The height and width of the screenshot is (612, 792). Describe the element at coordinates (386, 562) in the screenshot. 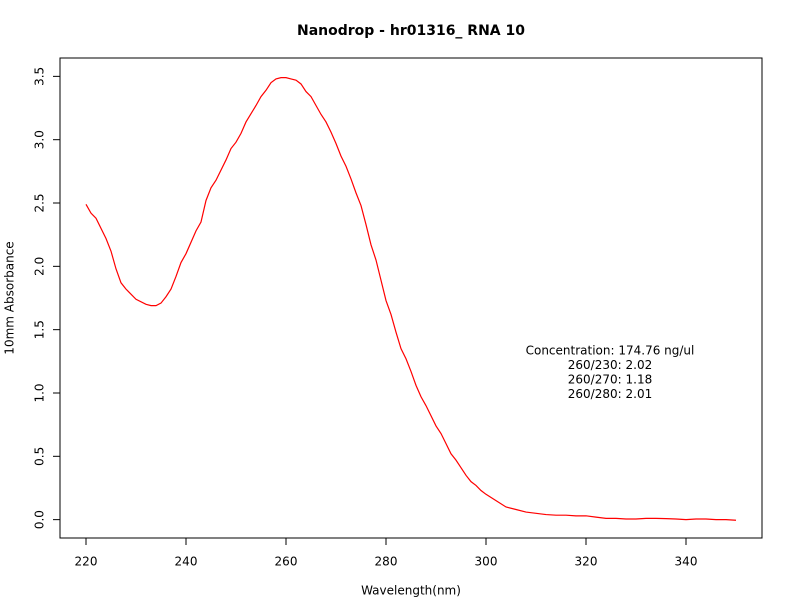

I see `x-tick-label: 280` at that location.